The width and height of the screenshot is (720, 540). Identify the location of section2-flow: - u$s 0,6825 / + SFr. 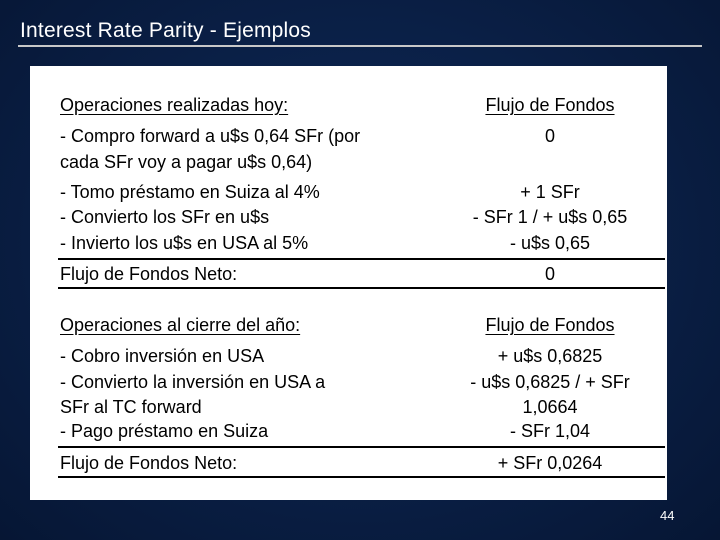
(550, 382).